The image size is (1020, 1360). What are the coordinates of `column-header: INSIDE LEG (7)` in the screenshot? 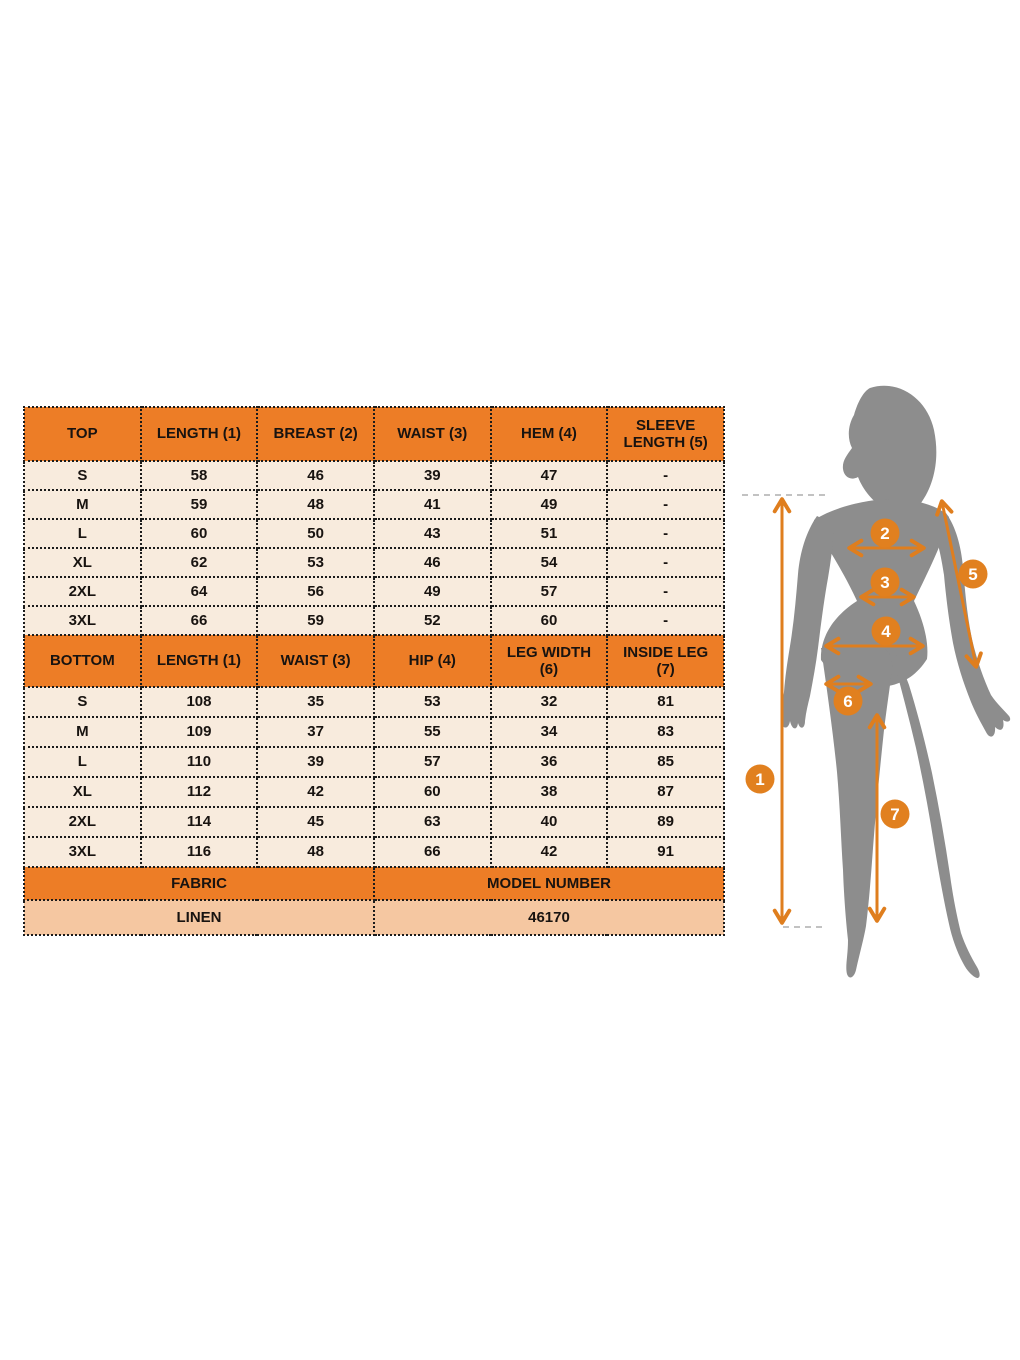 It's located at (665, 661).